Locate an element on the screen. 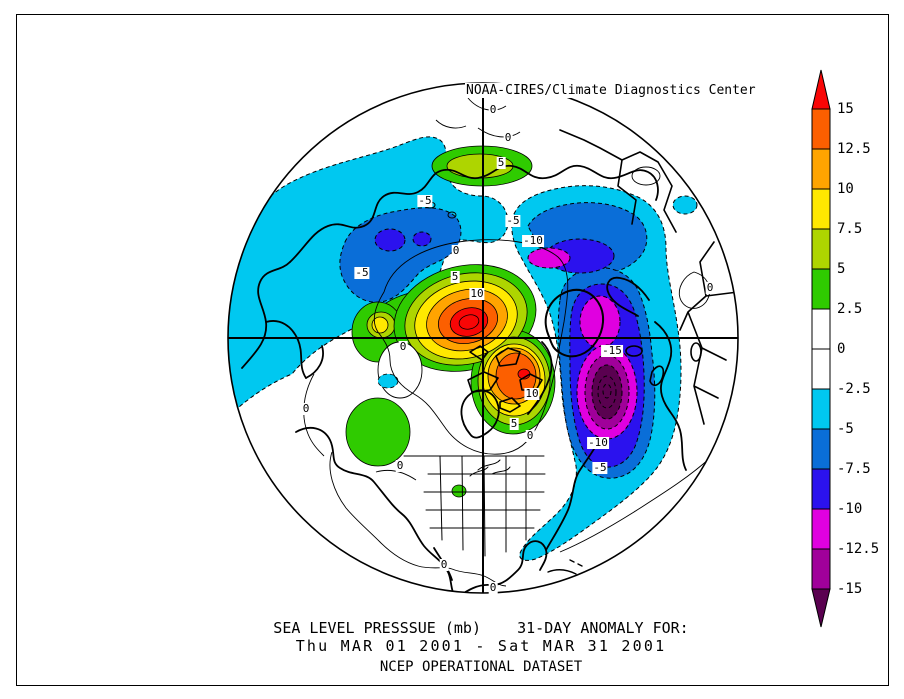  caption-dataset: NCEP OPERATIONAL DATASET is located at coordinates (481, 667).